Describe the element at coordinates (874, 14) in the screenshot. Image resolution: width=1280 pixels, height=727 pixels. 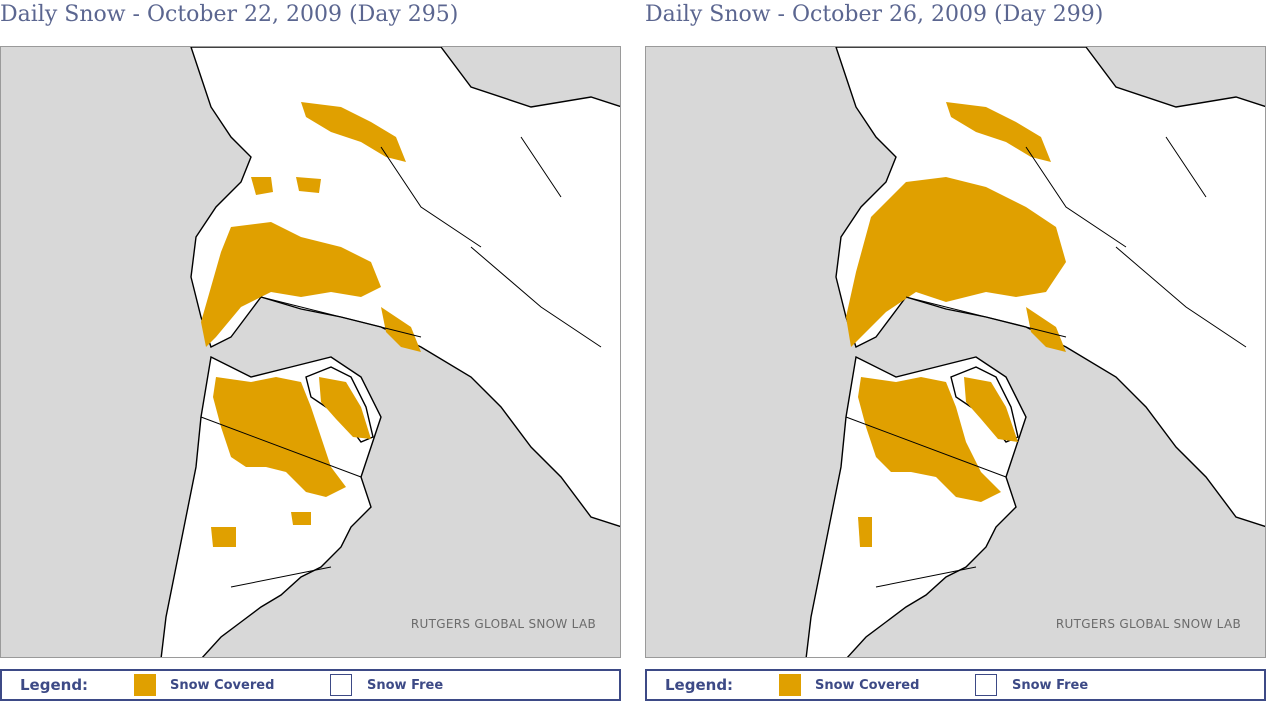
I see `map-title: Daily Snow - October 26, 2009 (Day 299)` at that location.